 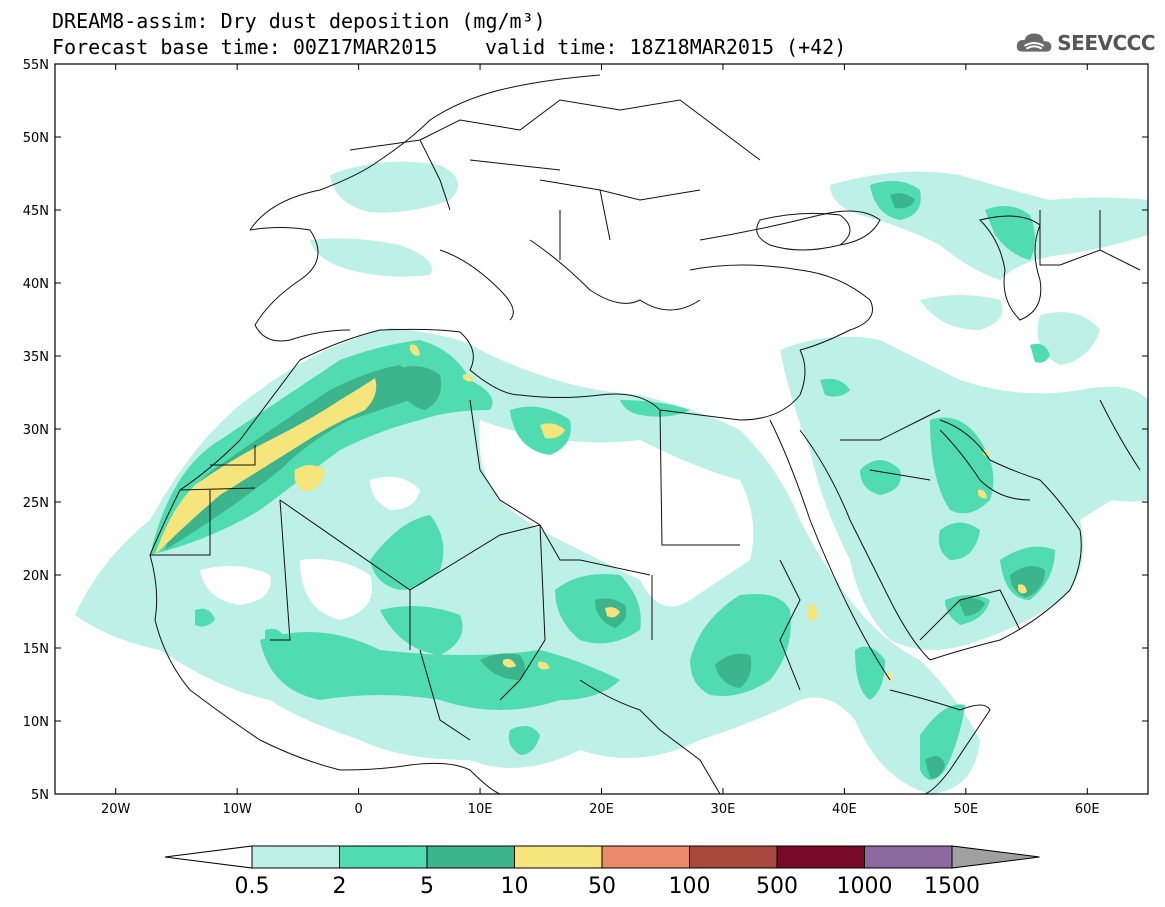 I want to click on colorbar-label: 500, so click(x=777, y=886).